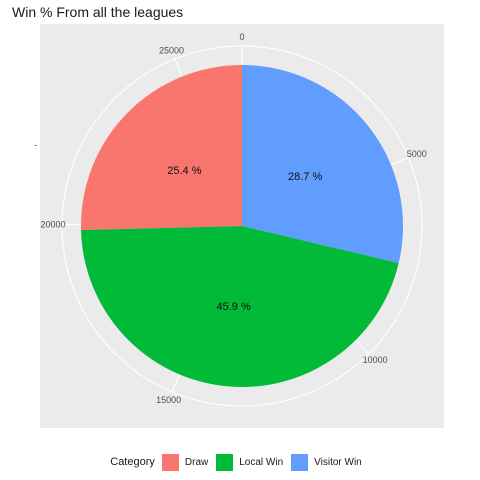 The image size is (480, 480). What do you see at coordinates (184, 171) in the screenshot?
I see `slice-label-draw: 25.4 %` at bounding box center [184, 171].